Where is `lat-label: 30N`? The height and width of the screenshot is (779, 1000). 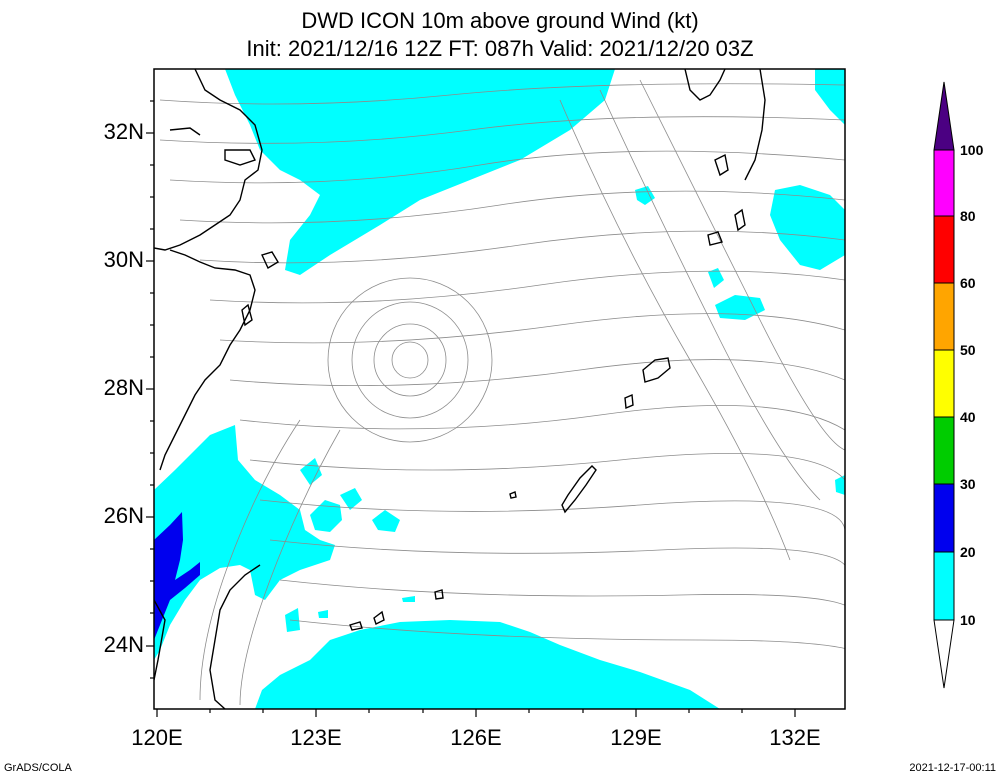 lat-label: 30N is located at coordinates (123, 259).